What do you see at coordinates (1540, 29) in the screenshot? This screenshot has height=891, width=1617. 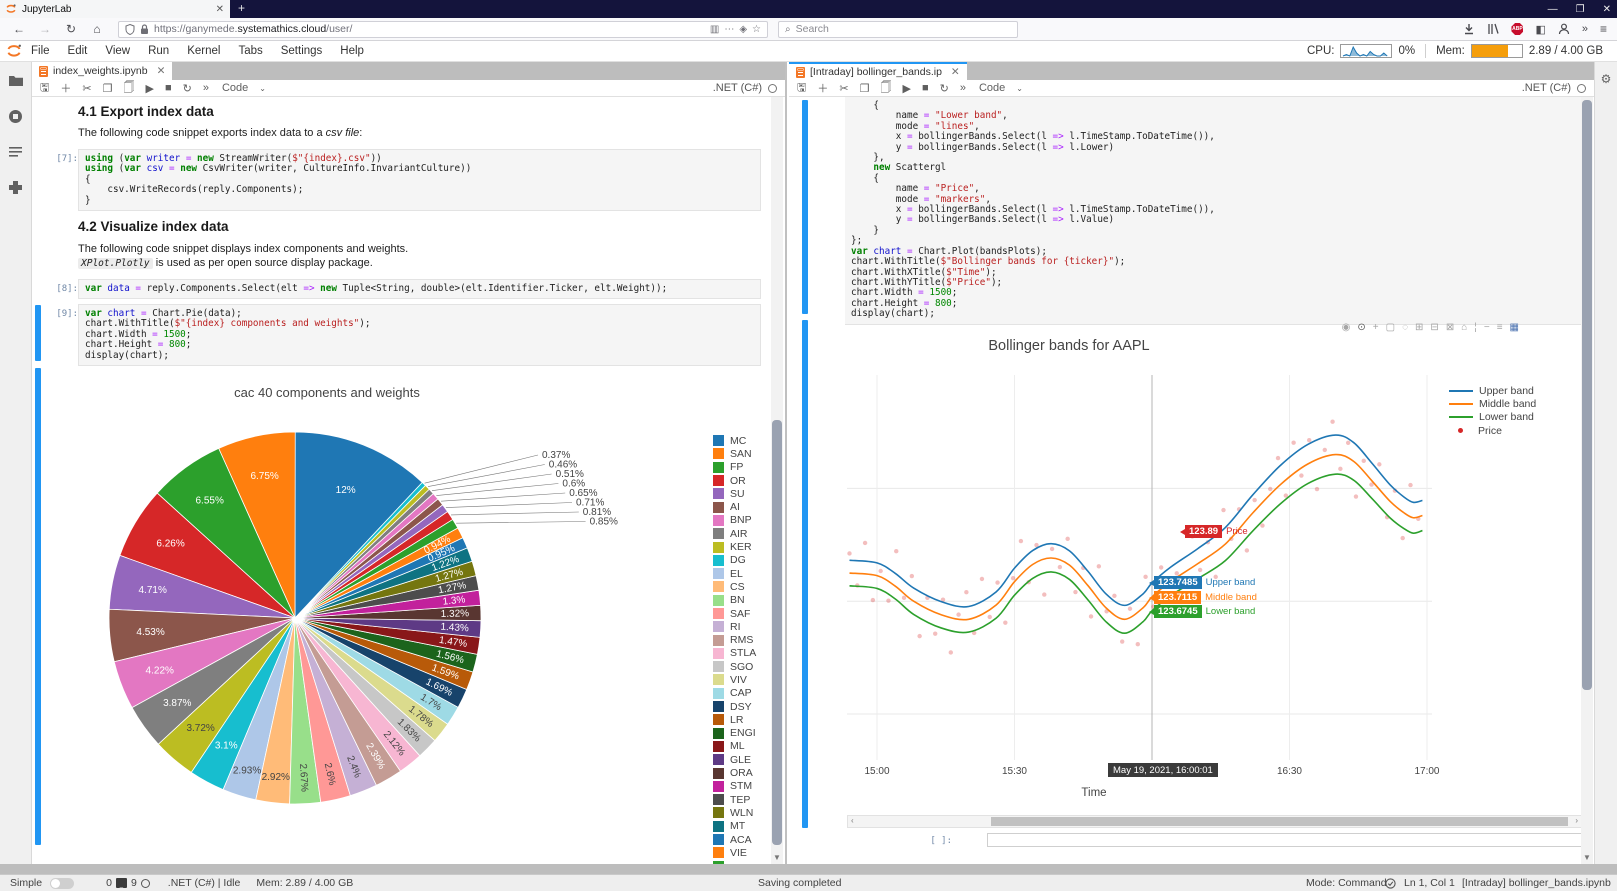 I see `sidebar-toggle-icon: ◧` at bounding box center [1540, 29].